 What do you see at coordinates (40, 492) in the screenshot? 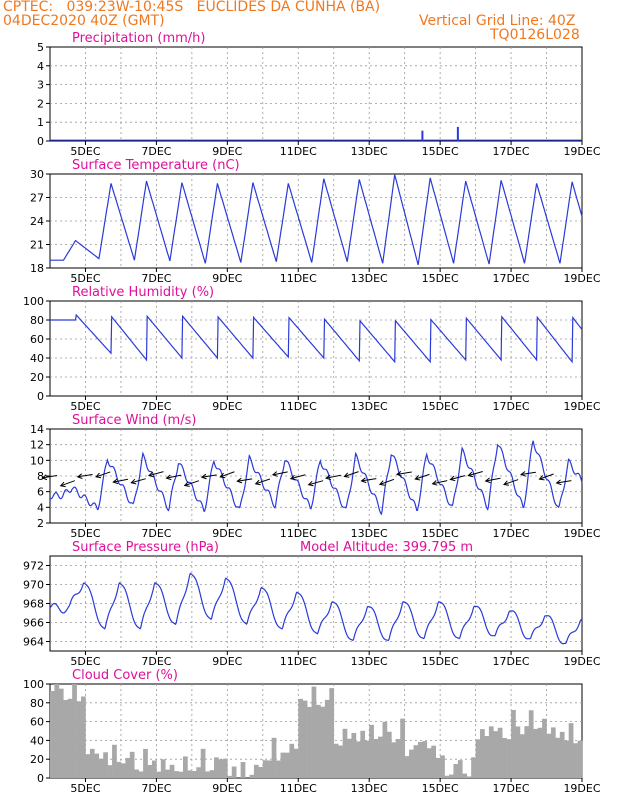
I see `y-tick-label-wind: 6` at bounding box center [40, 492].